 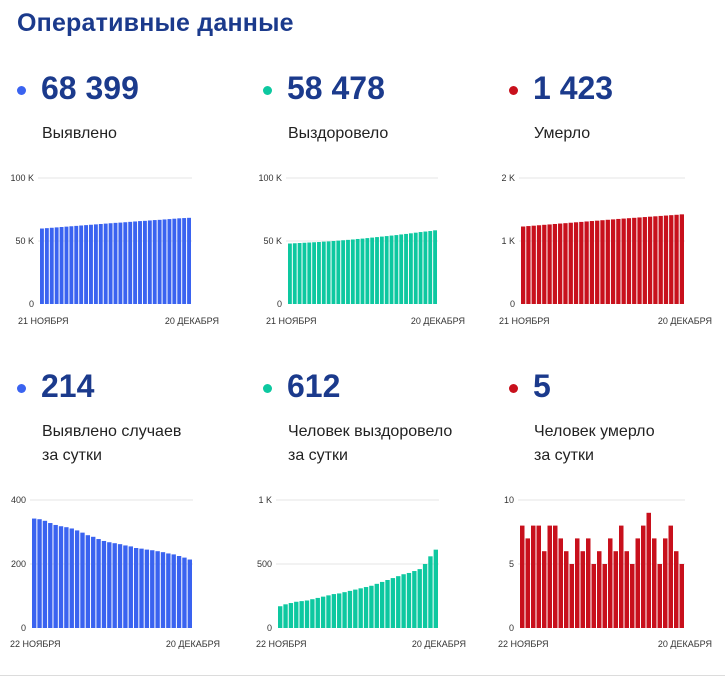 What do you see at coordinates (370, 443) in the screenshot?
I see `stat-label: Человек выздоровело за сутки` at bounding box center [370, 443].